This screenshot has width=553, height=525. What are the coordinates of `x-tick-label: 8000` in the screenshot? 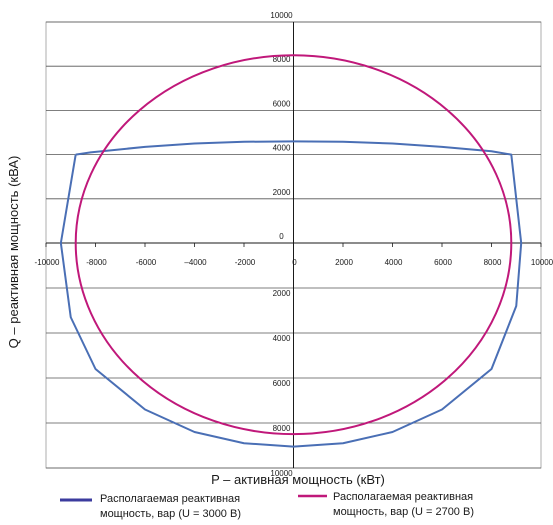 It's located at (493, 262).